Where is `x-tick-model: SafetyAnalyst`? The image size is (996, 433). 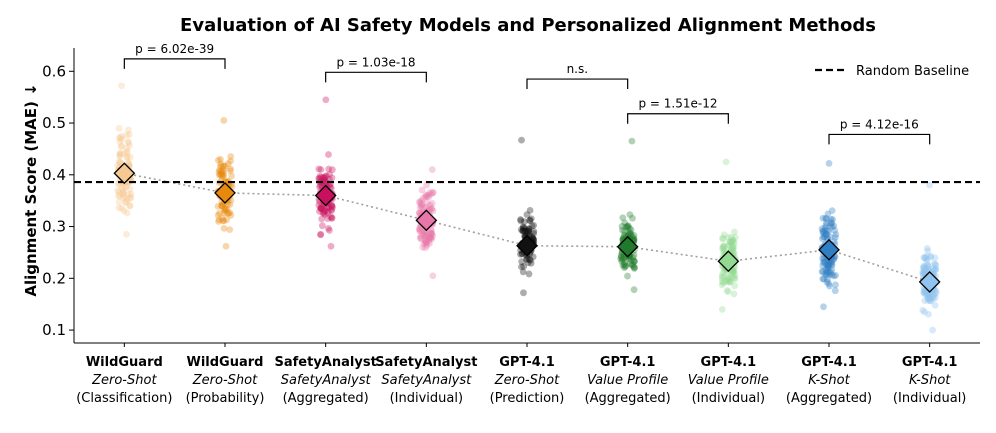
x-tick-model: SafetyAnalyst is located at coordinates (426, 362).